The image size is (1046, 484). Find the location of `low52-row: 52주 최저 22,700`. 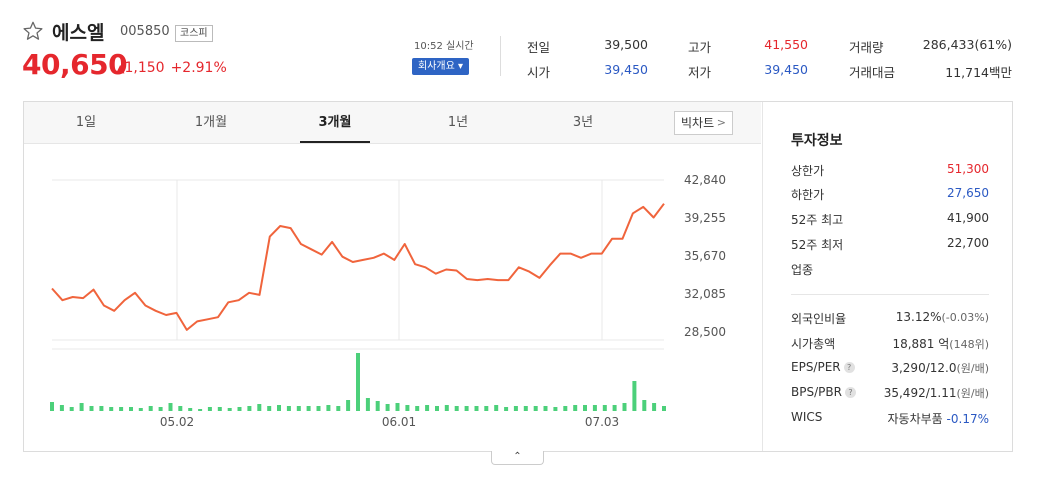

low52-row: 52주 최저 22,700 is located at coordinates (890, 245).